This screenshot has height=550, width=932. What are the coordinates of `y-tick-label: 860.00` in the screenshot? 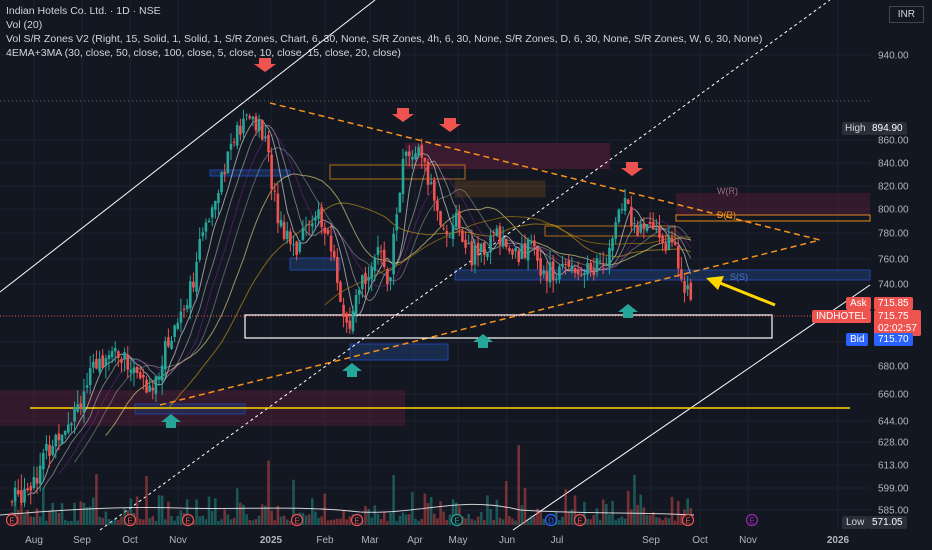 It's located at (893, 141).